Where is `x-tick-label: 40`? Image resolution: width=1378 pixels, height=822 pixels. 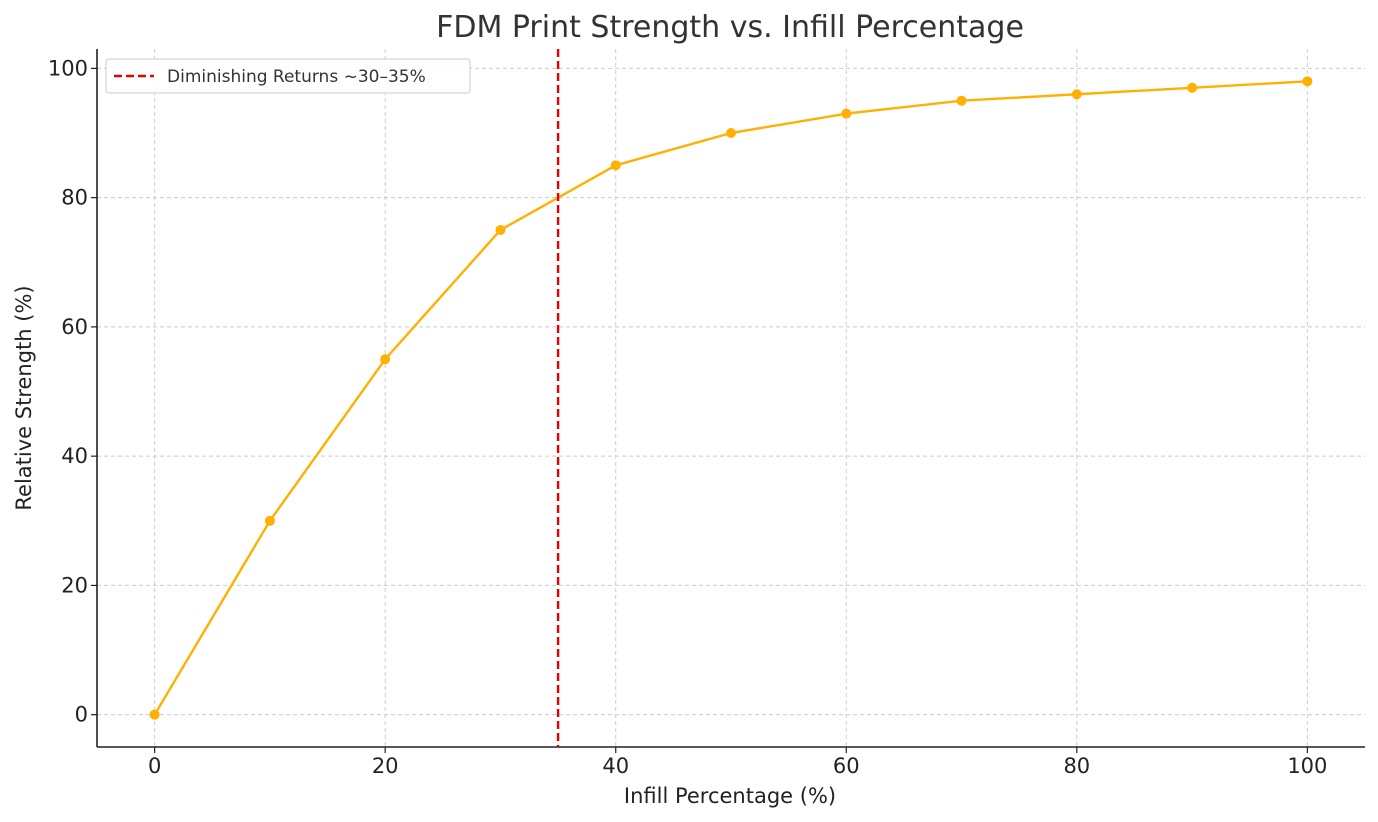
x-tick-label: 40 is located at coordinates (615, 766).